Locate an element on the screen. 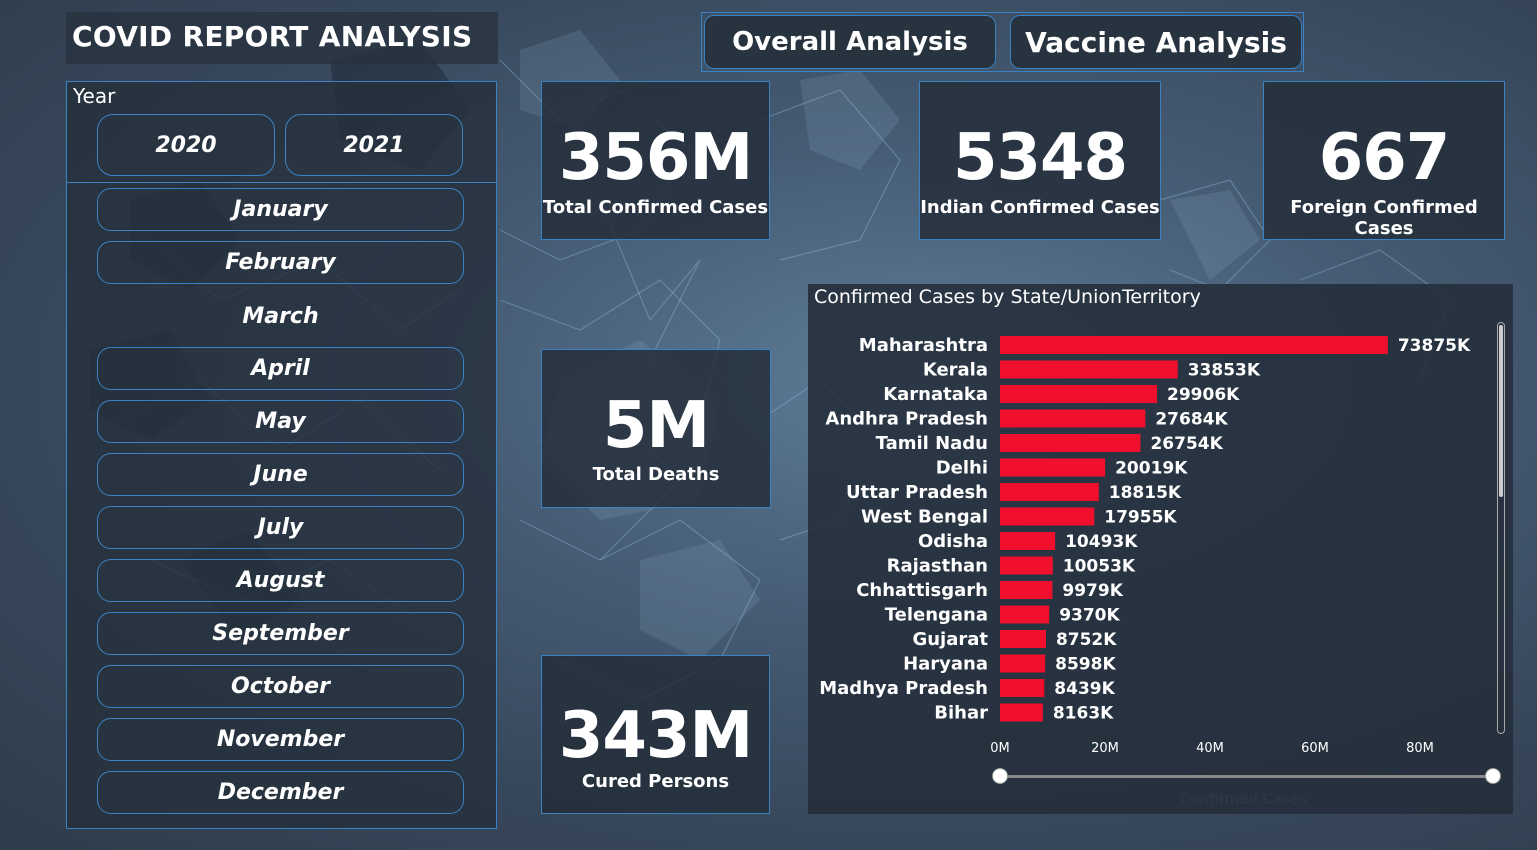 The width and height of the screenshot is (1537, 850). x-tick-label: 80M is located at coordinates (1420, 748).